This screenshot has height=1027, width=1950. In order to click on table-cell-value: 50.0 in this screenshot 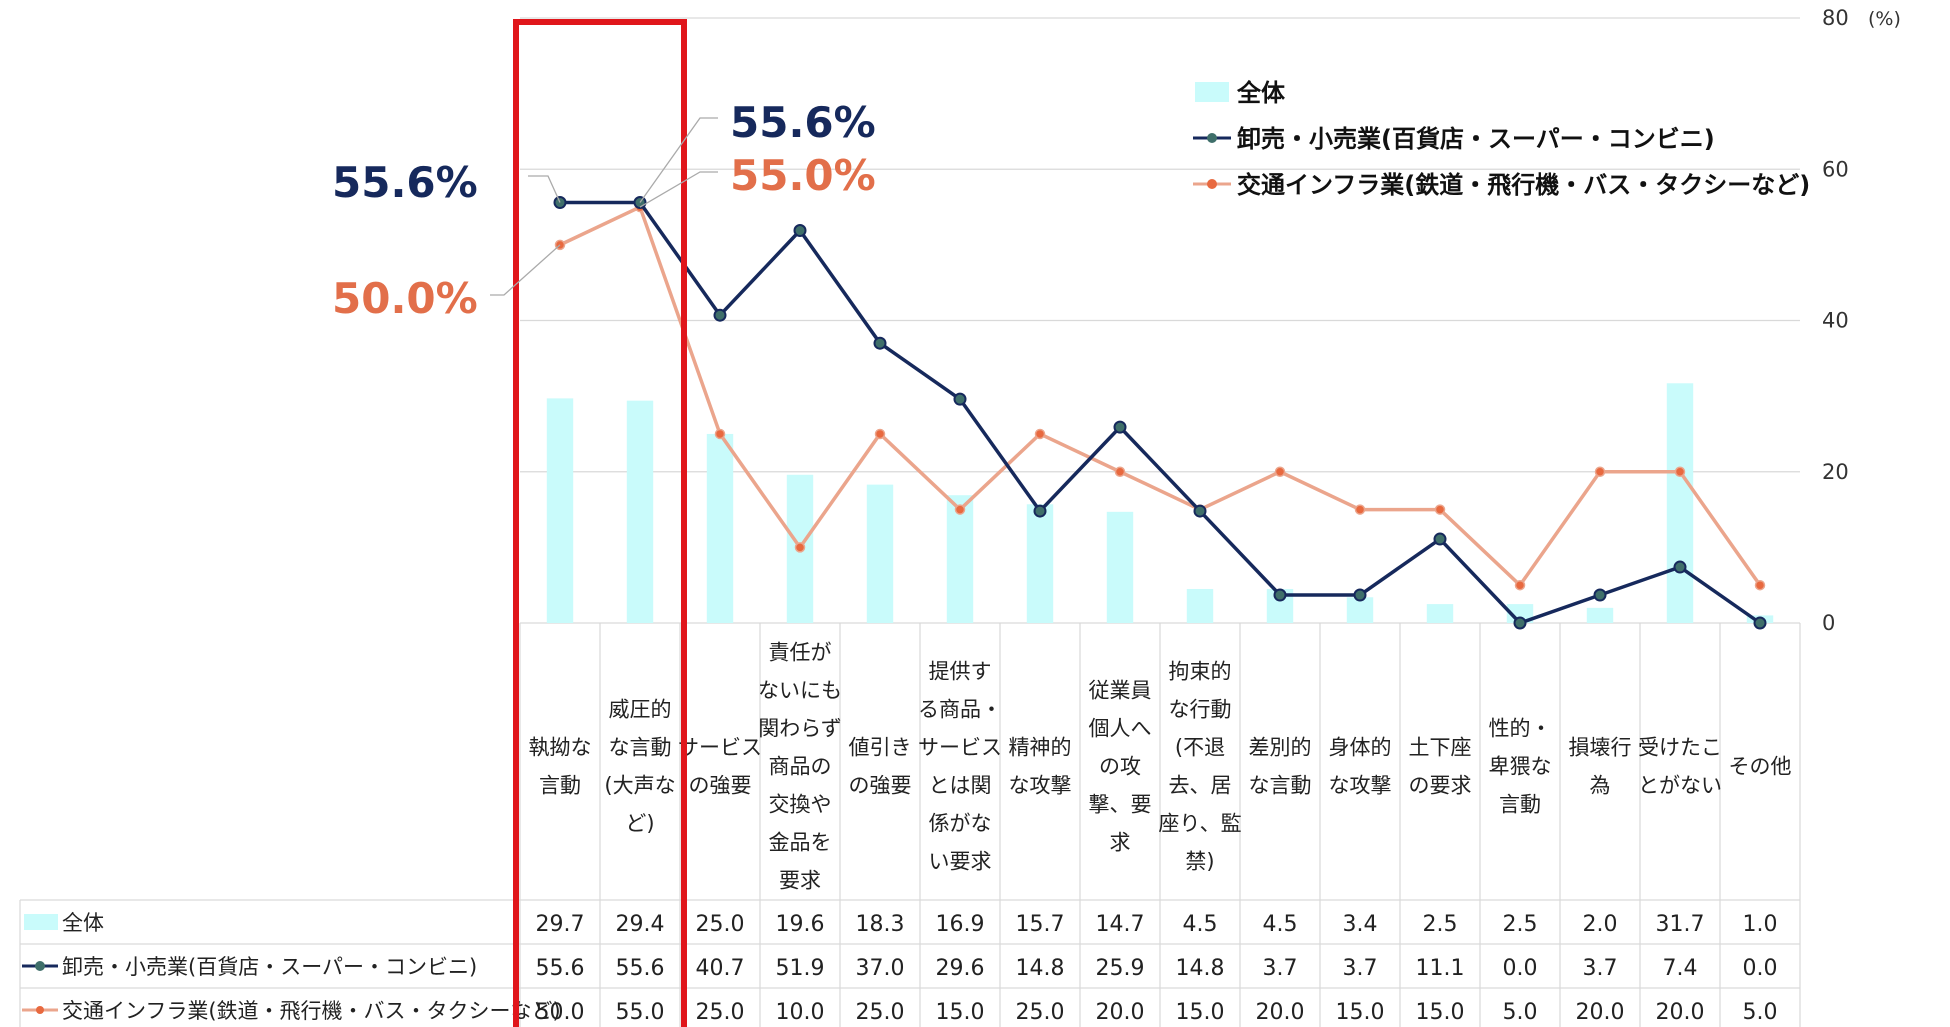, I will do `click(560, 1012)`.